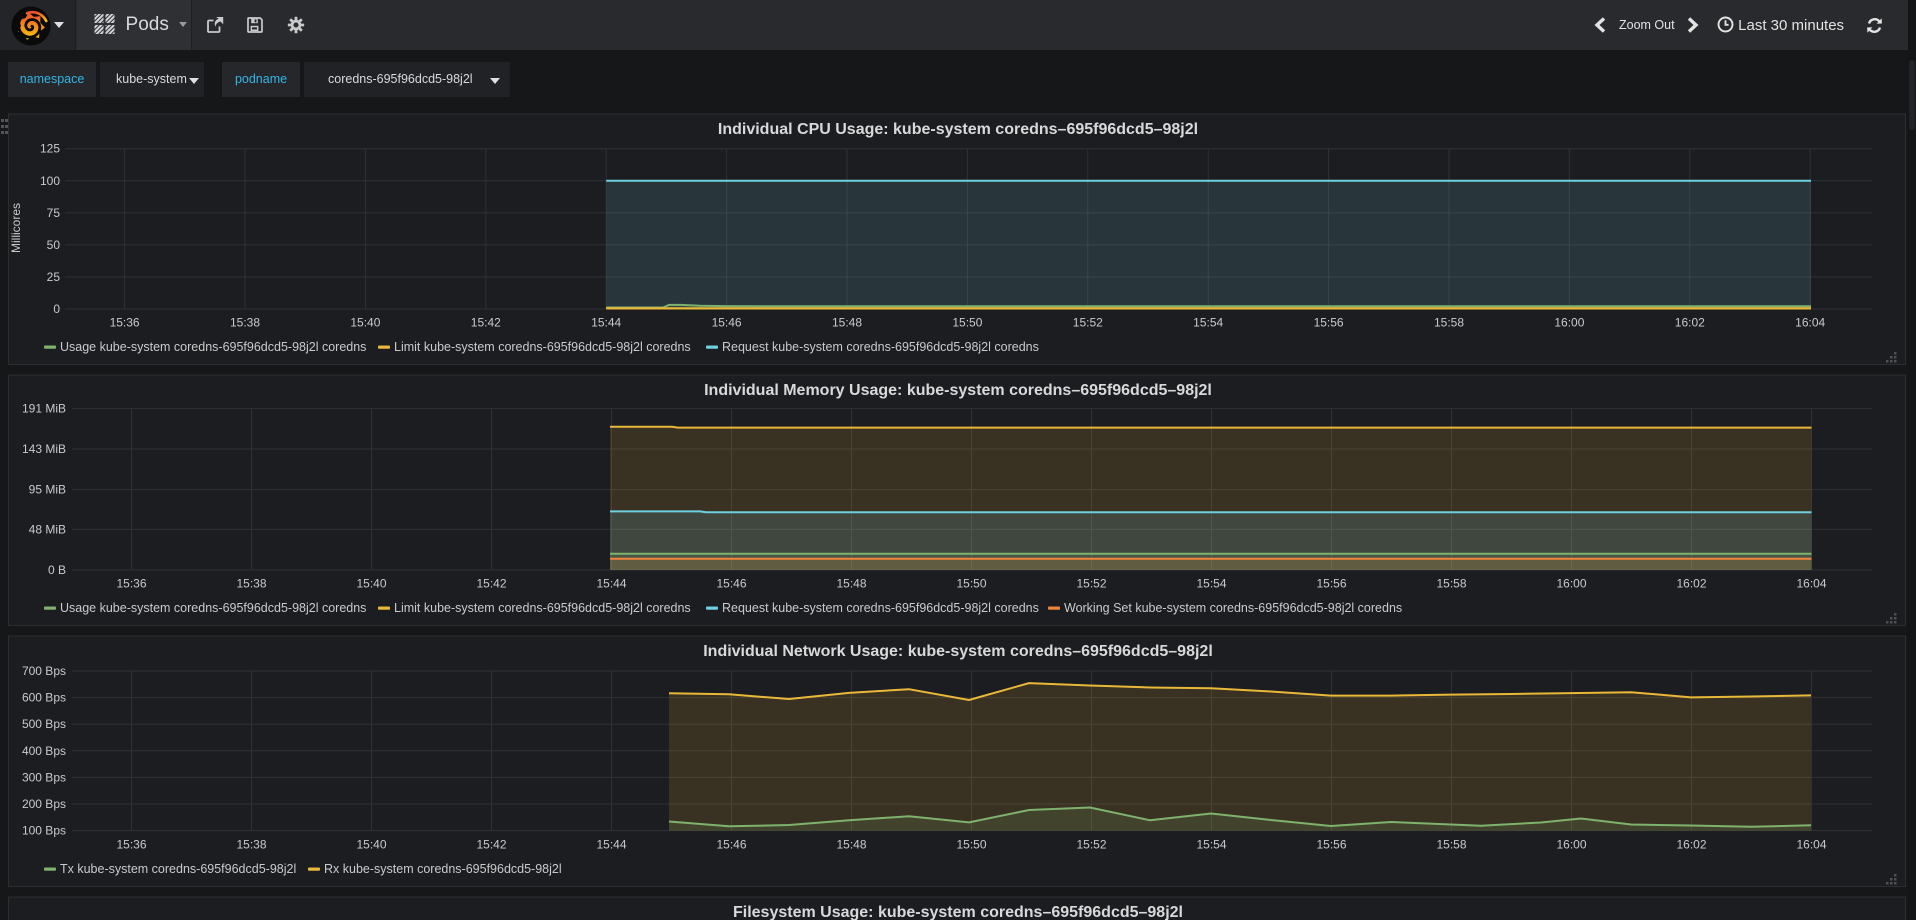 This screenshot has width=1916, height=920. What do you see at coordinates (54, 245) in the screenshot?
I see `svg-text: 50` at bounding box center [54, 245].